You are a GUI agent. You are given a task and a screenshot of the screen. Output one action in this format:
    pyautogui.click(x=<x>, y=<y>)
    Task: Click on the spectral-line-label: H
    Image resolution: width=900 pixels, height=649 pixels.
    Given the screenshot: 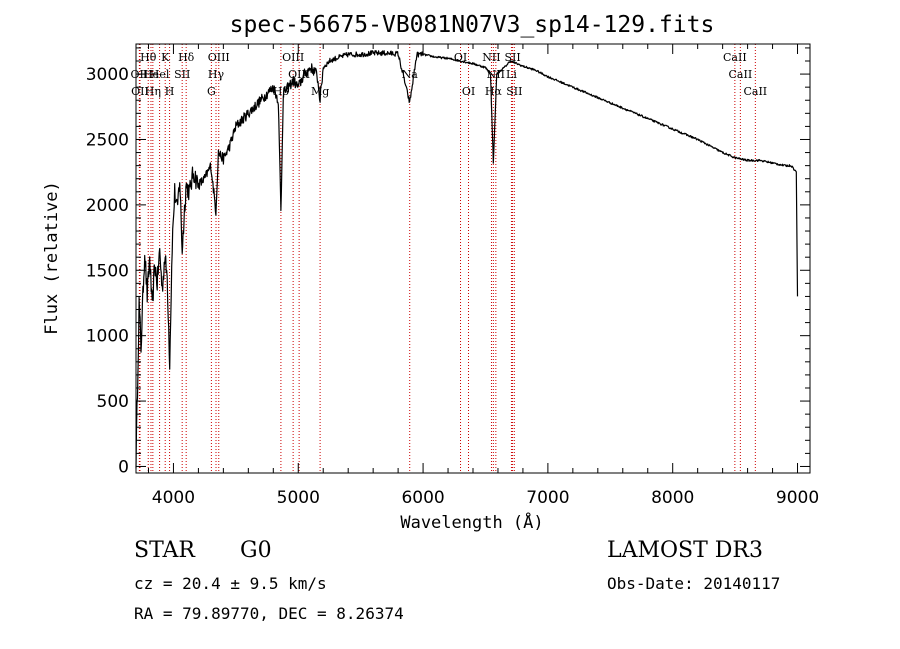 What is the action you would take?
    pyautogui.click(x=170, y=91)
    